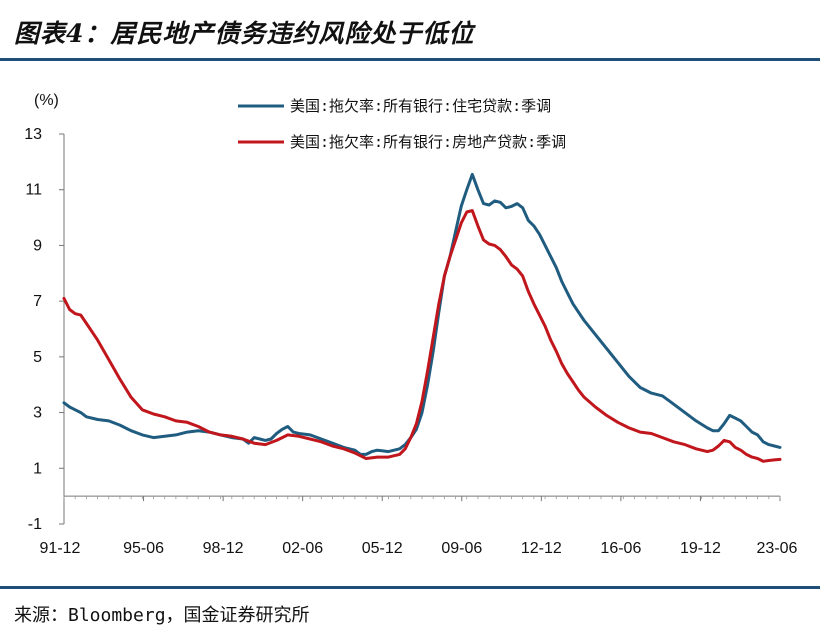 Image resolution: width=836 pixels, height=638 pixels. Describe the element at coordinates (420, 106) in the screenshot. I see `legend-label-1: 美国:拖欠率:所有银行:住宅贷款:季调` at that location.